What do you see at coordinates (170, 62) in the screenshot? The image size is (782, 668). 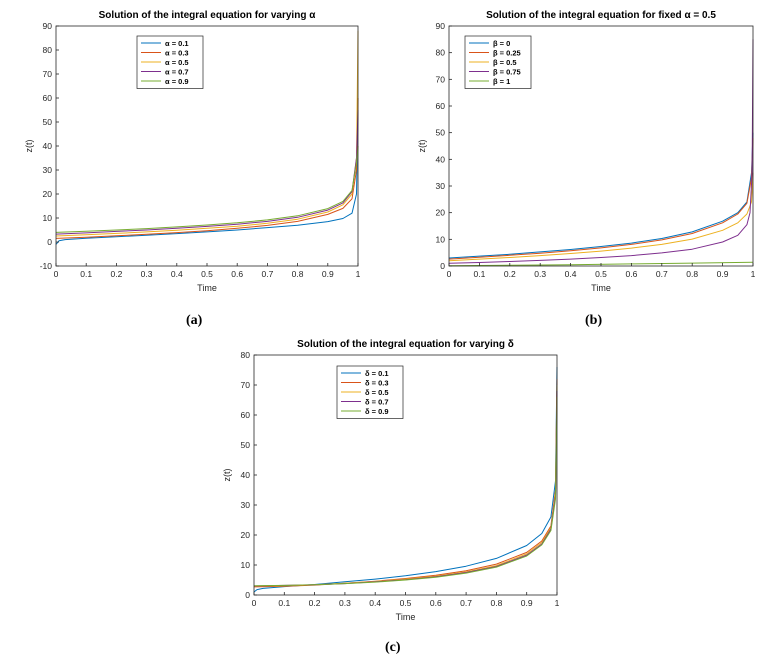 I see `legend: α = 0.1α = 0.3α = 0.5α = 0.7α = 0.9` at bounding box center [170, 62].